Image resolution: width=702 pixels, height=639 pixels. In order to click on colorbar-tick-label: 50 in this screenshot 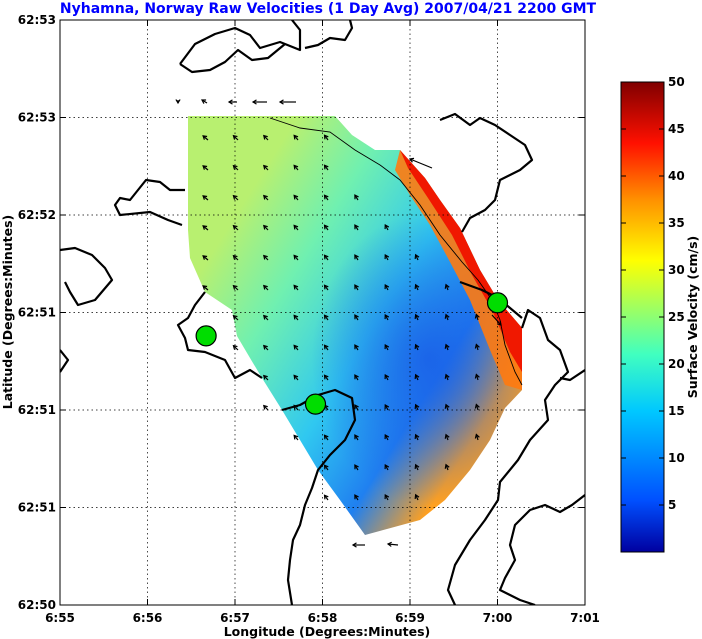, I will do `click(676, 82)`.